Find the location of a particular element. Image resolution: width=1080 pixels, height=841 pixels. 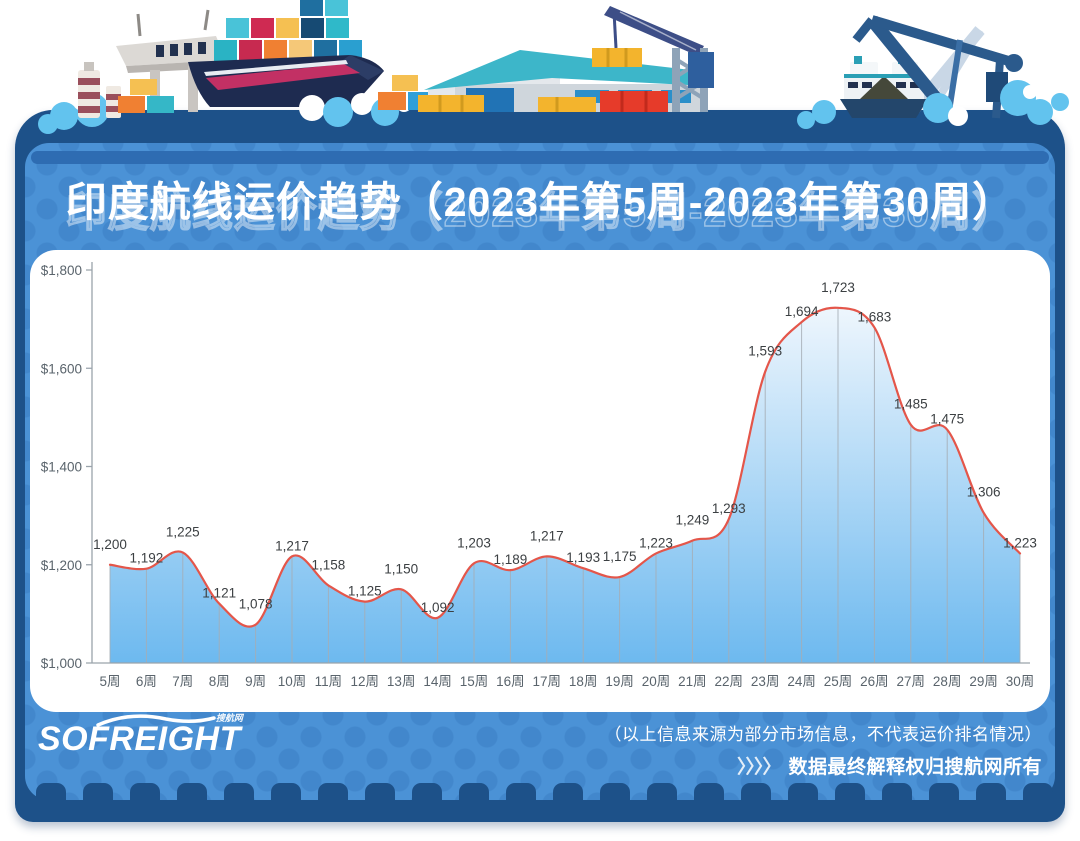

x-tick-label: 5周 is located at coordinates (109, 681).